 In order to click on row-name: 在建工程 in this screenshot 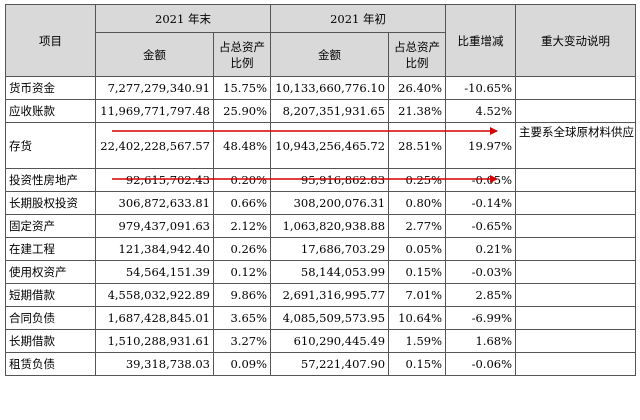, I will do `click(50, 249)`.